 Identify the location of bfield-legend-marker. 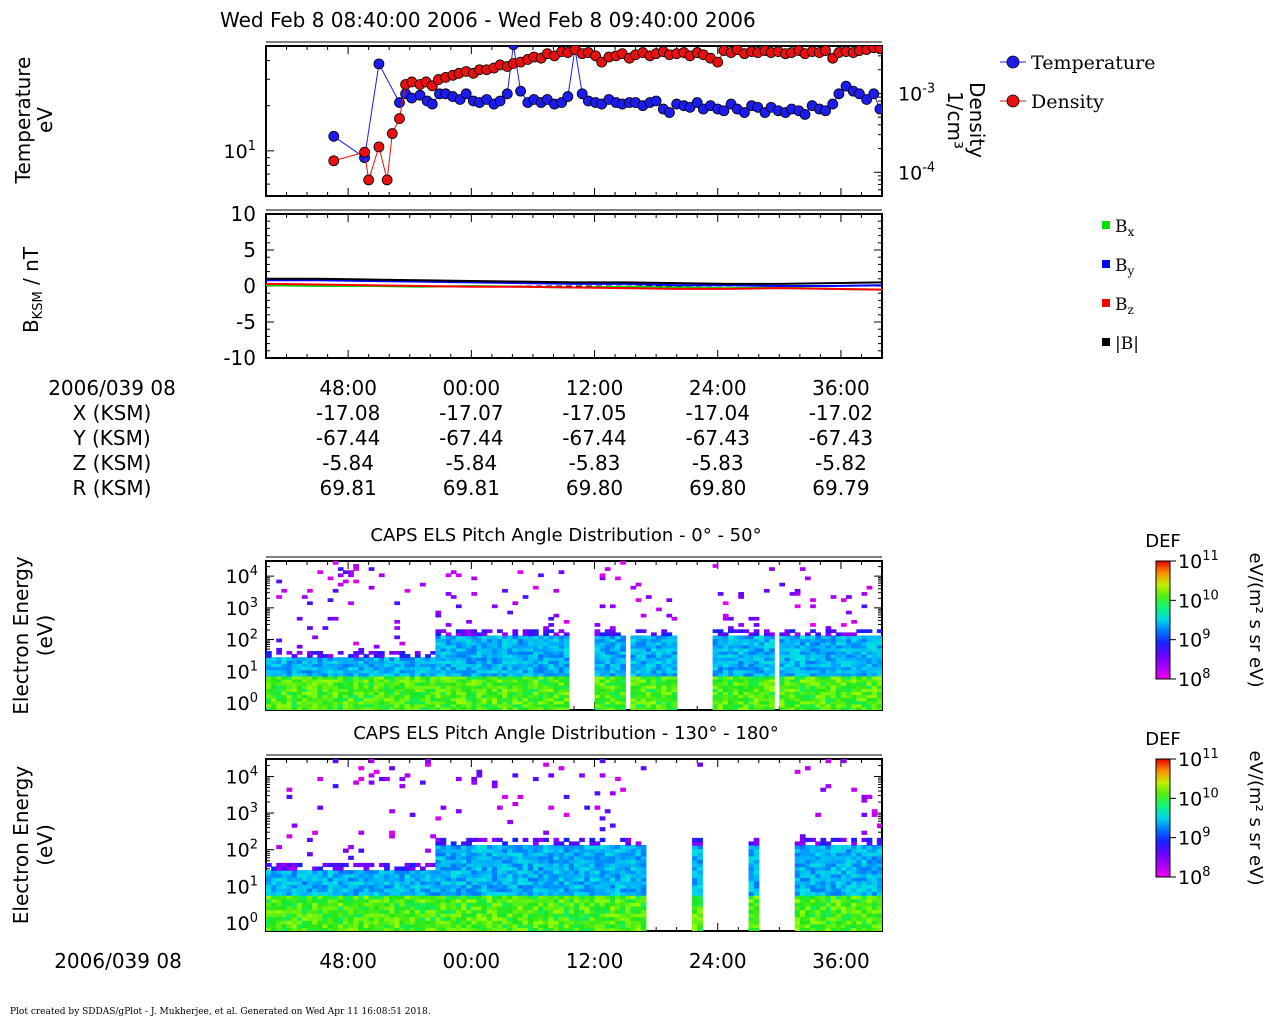
(1106, 342).